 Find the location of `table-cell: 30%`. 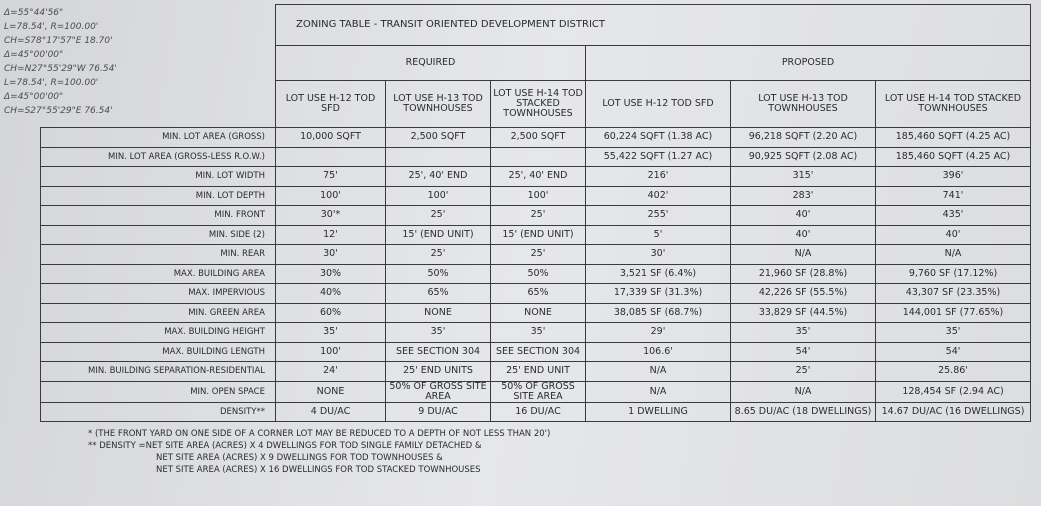

table-cell: 30% is located at coordinates (330, 273).